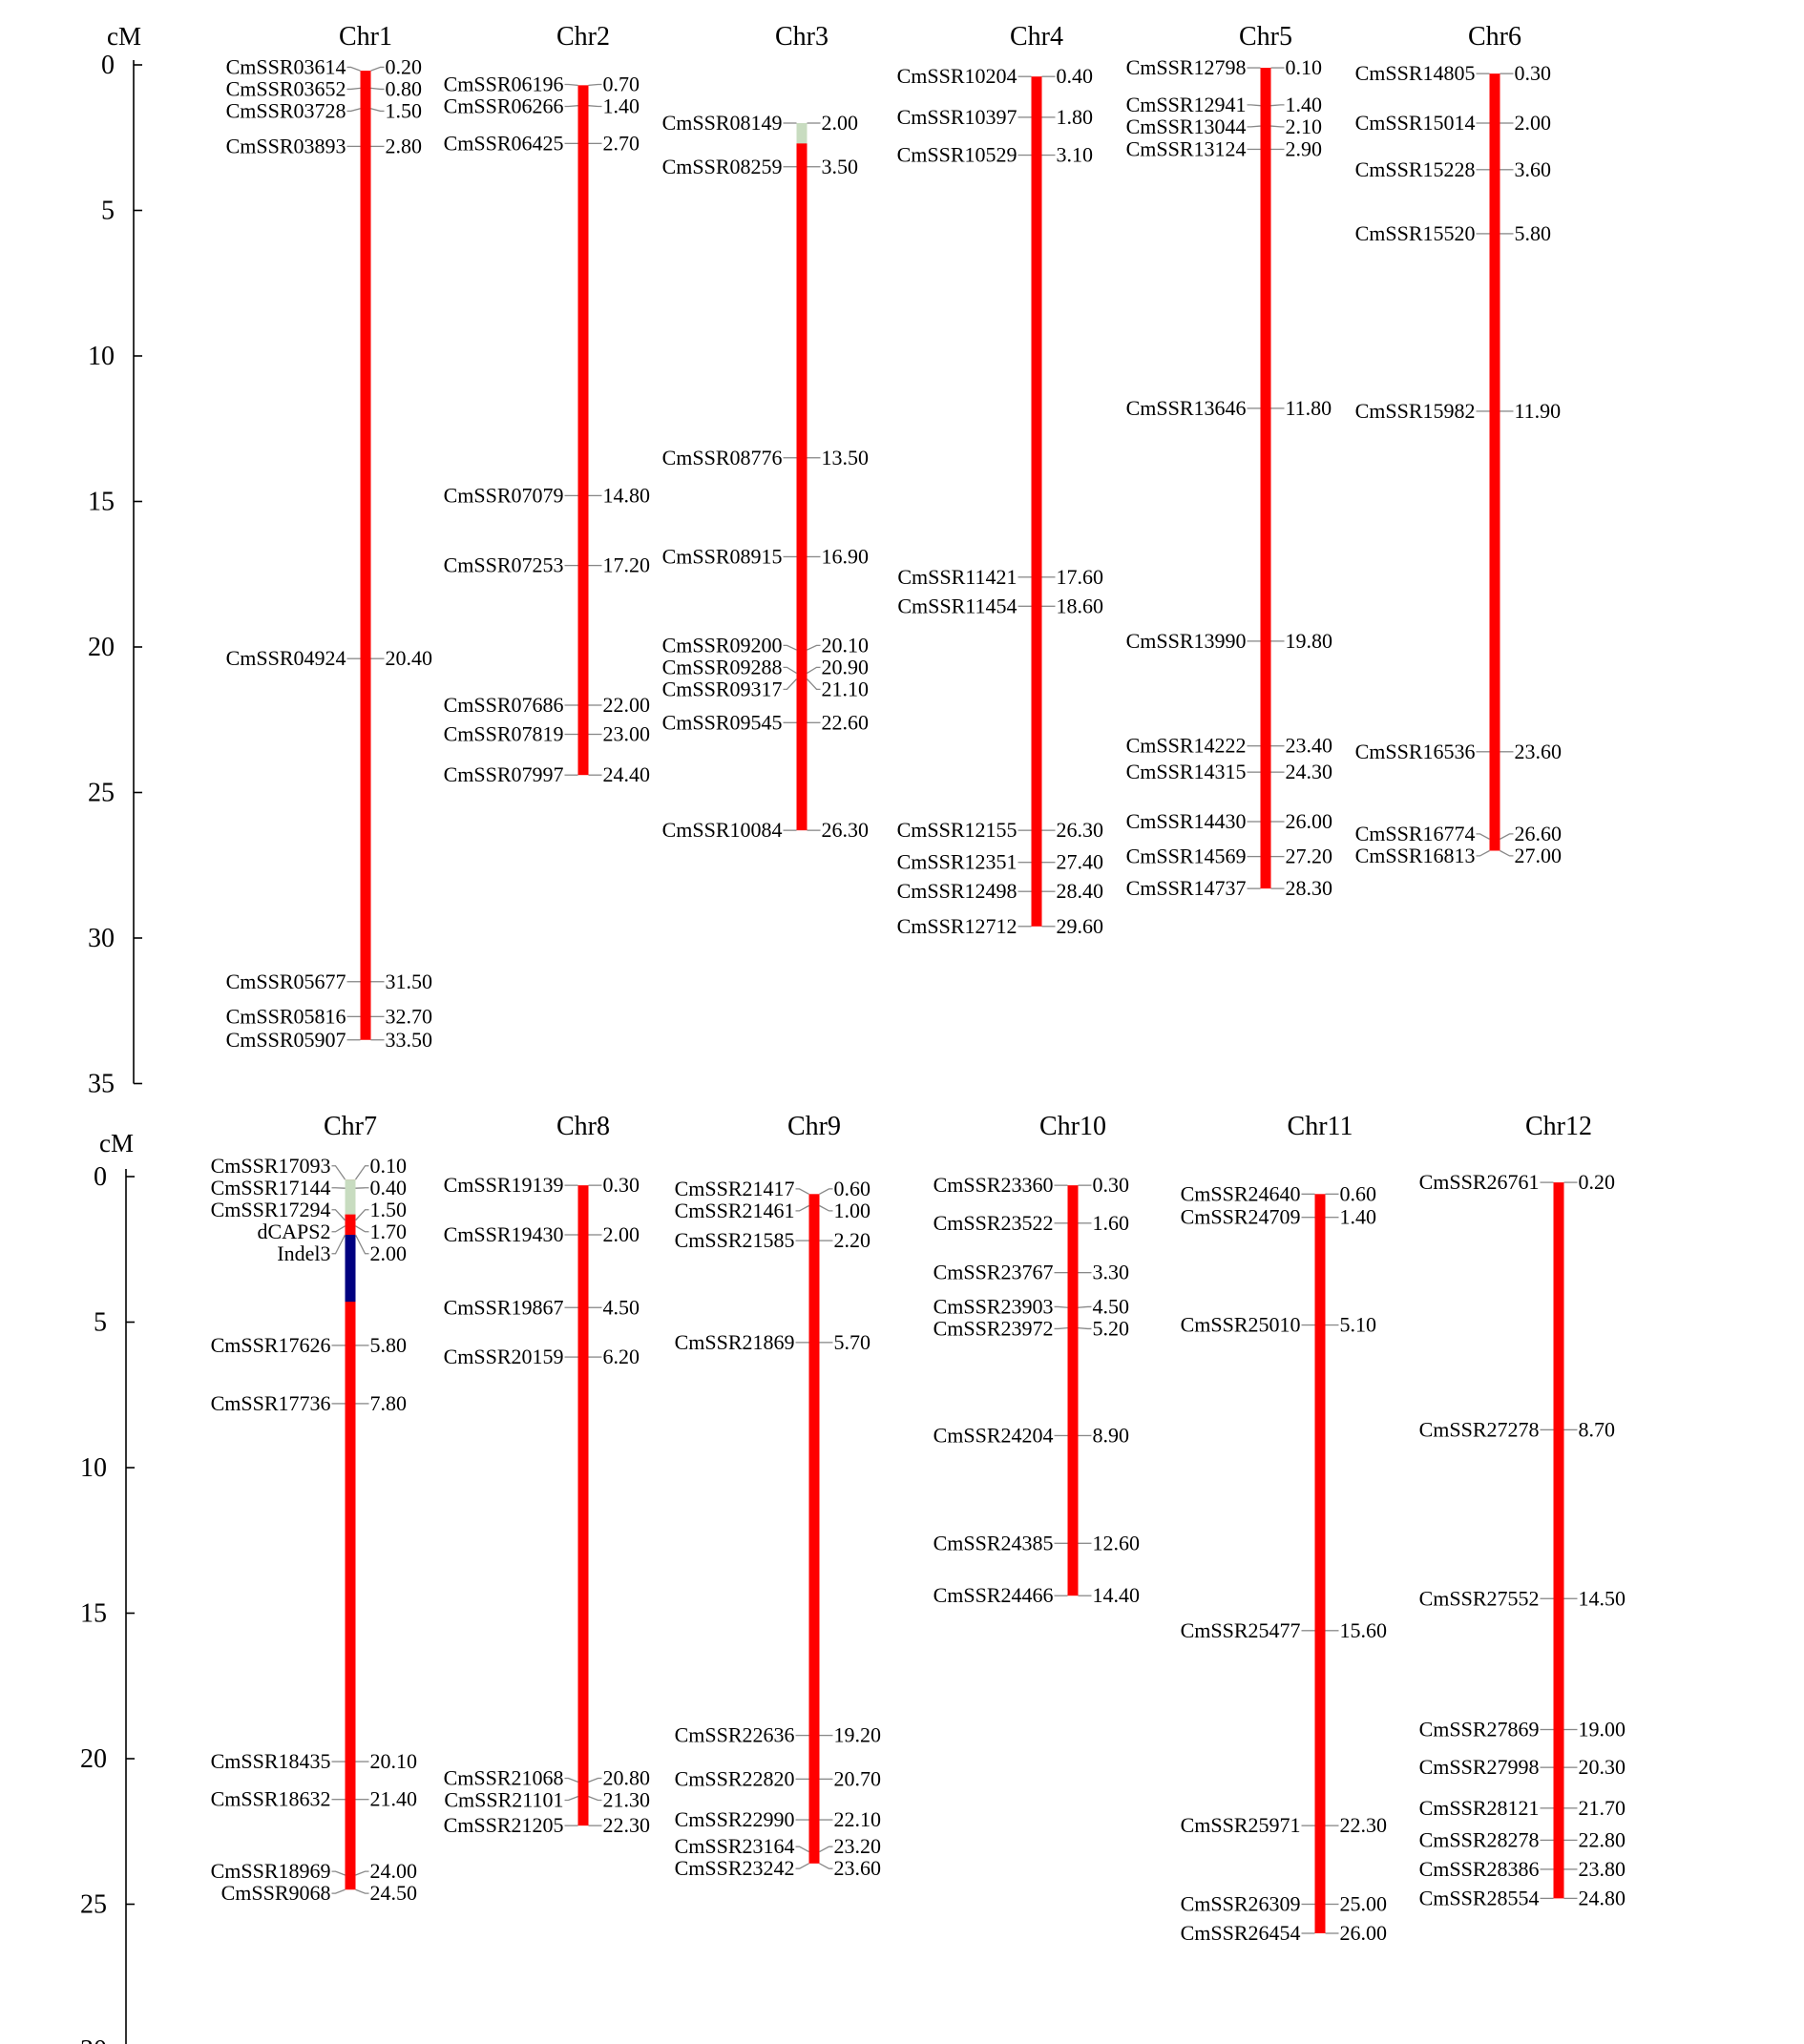 This screenshot has width=1804, height=2044. I want to click on marker-name: CmSSR25971, so click(1241, 1825).